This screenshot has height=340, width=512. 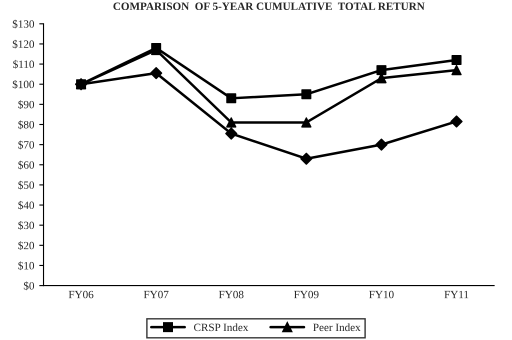 What do you see at coordinates (156, 294) in the screenshot?
I see `x-tick-label: FY07` at bounding box center [156, 294].